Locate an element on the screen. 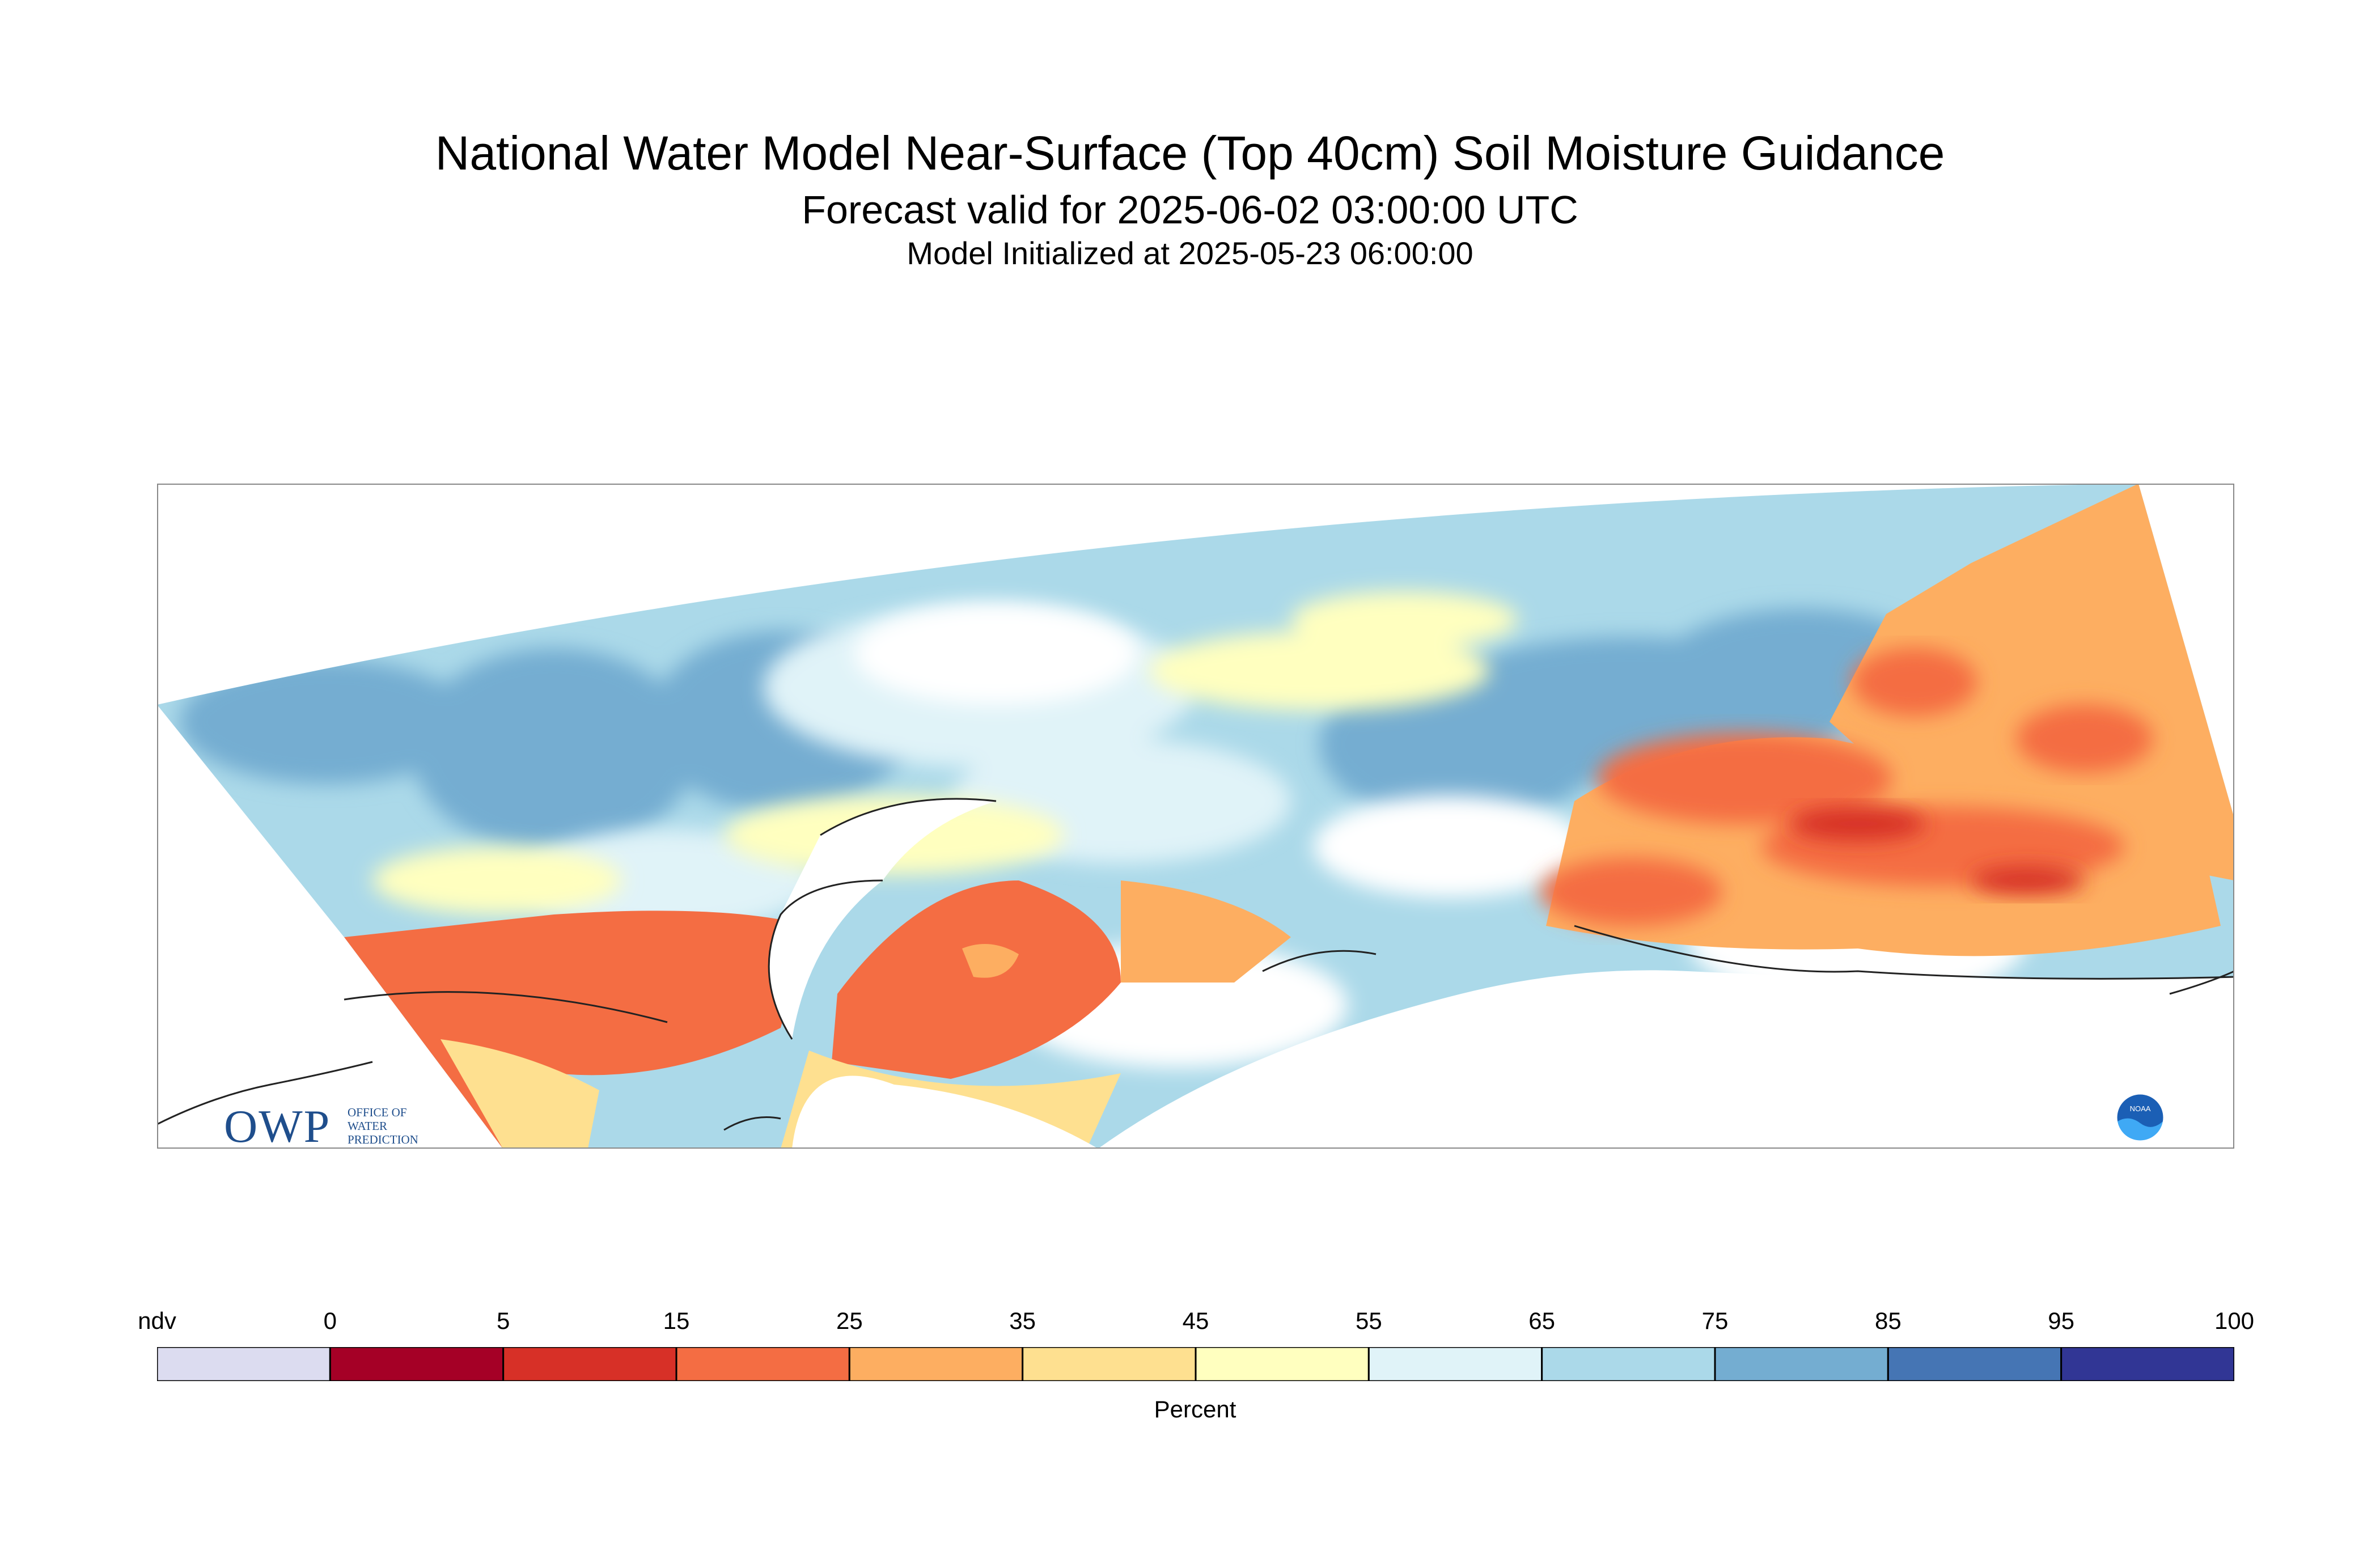 The height and width of the screenshot is (1554, 2380). model-init-line: Model Initialized at 2025-05-23 06:00:00 is located at coordinates (1190, 253).